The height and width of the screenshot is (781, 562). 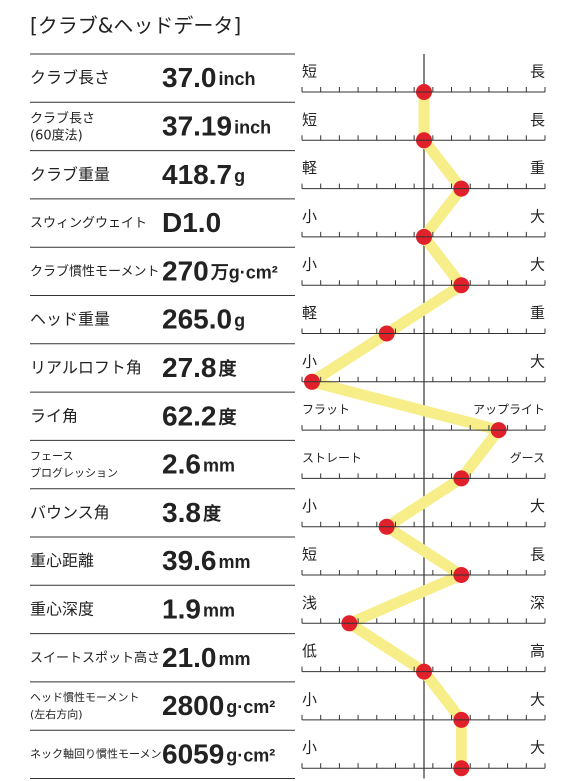 What do you see at coordinates (56, 714) in the screenshot?
I see `label-line: (左右方向)` at bounding box center [56, 714].